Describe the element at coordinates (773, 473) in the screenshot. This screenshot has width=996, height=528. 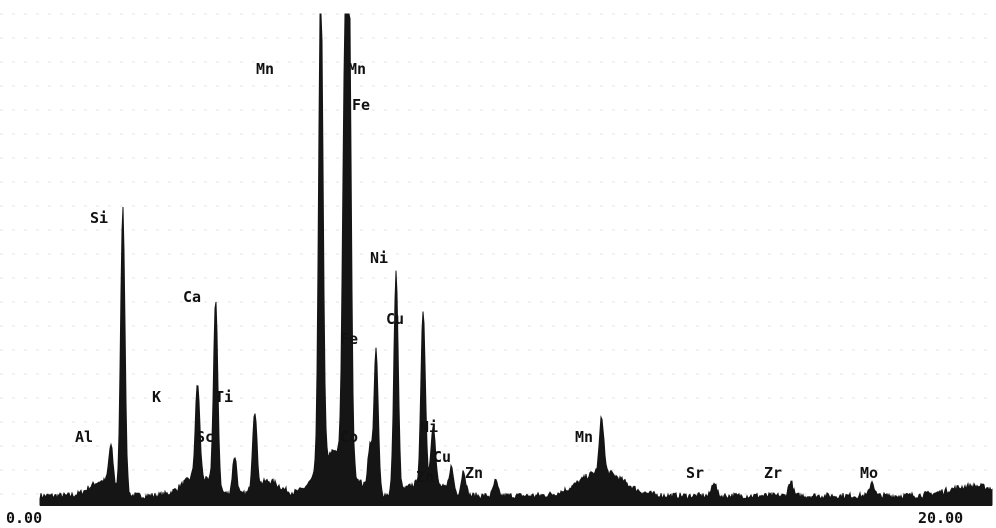
I see `peak-label-zr: Zr` at that location.